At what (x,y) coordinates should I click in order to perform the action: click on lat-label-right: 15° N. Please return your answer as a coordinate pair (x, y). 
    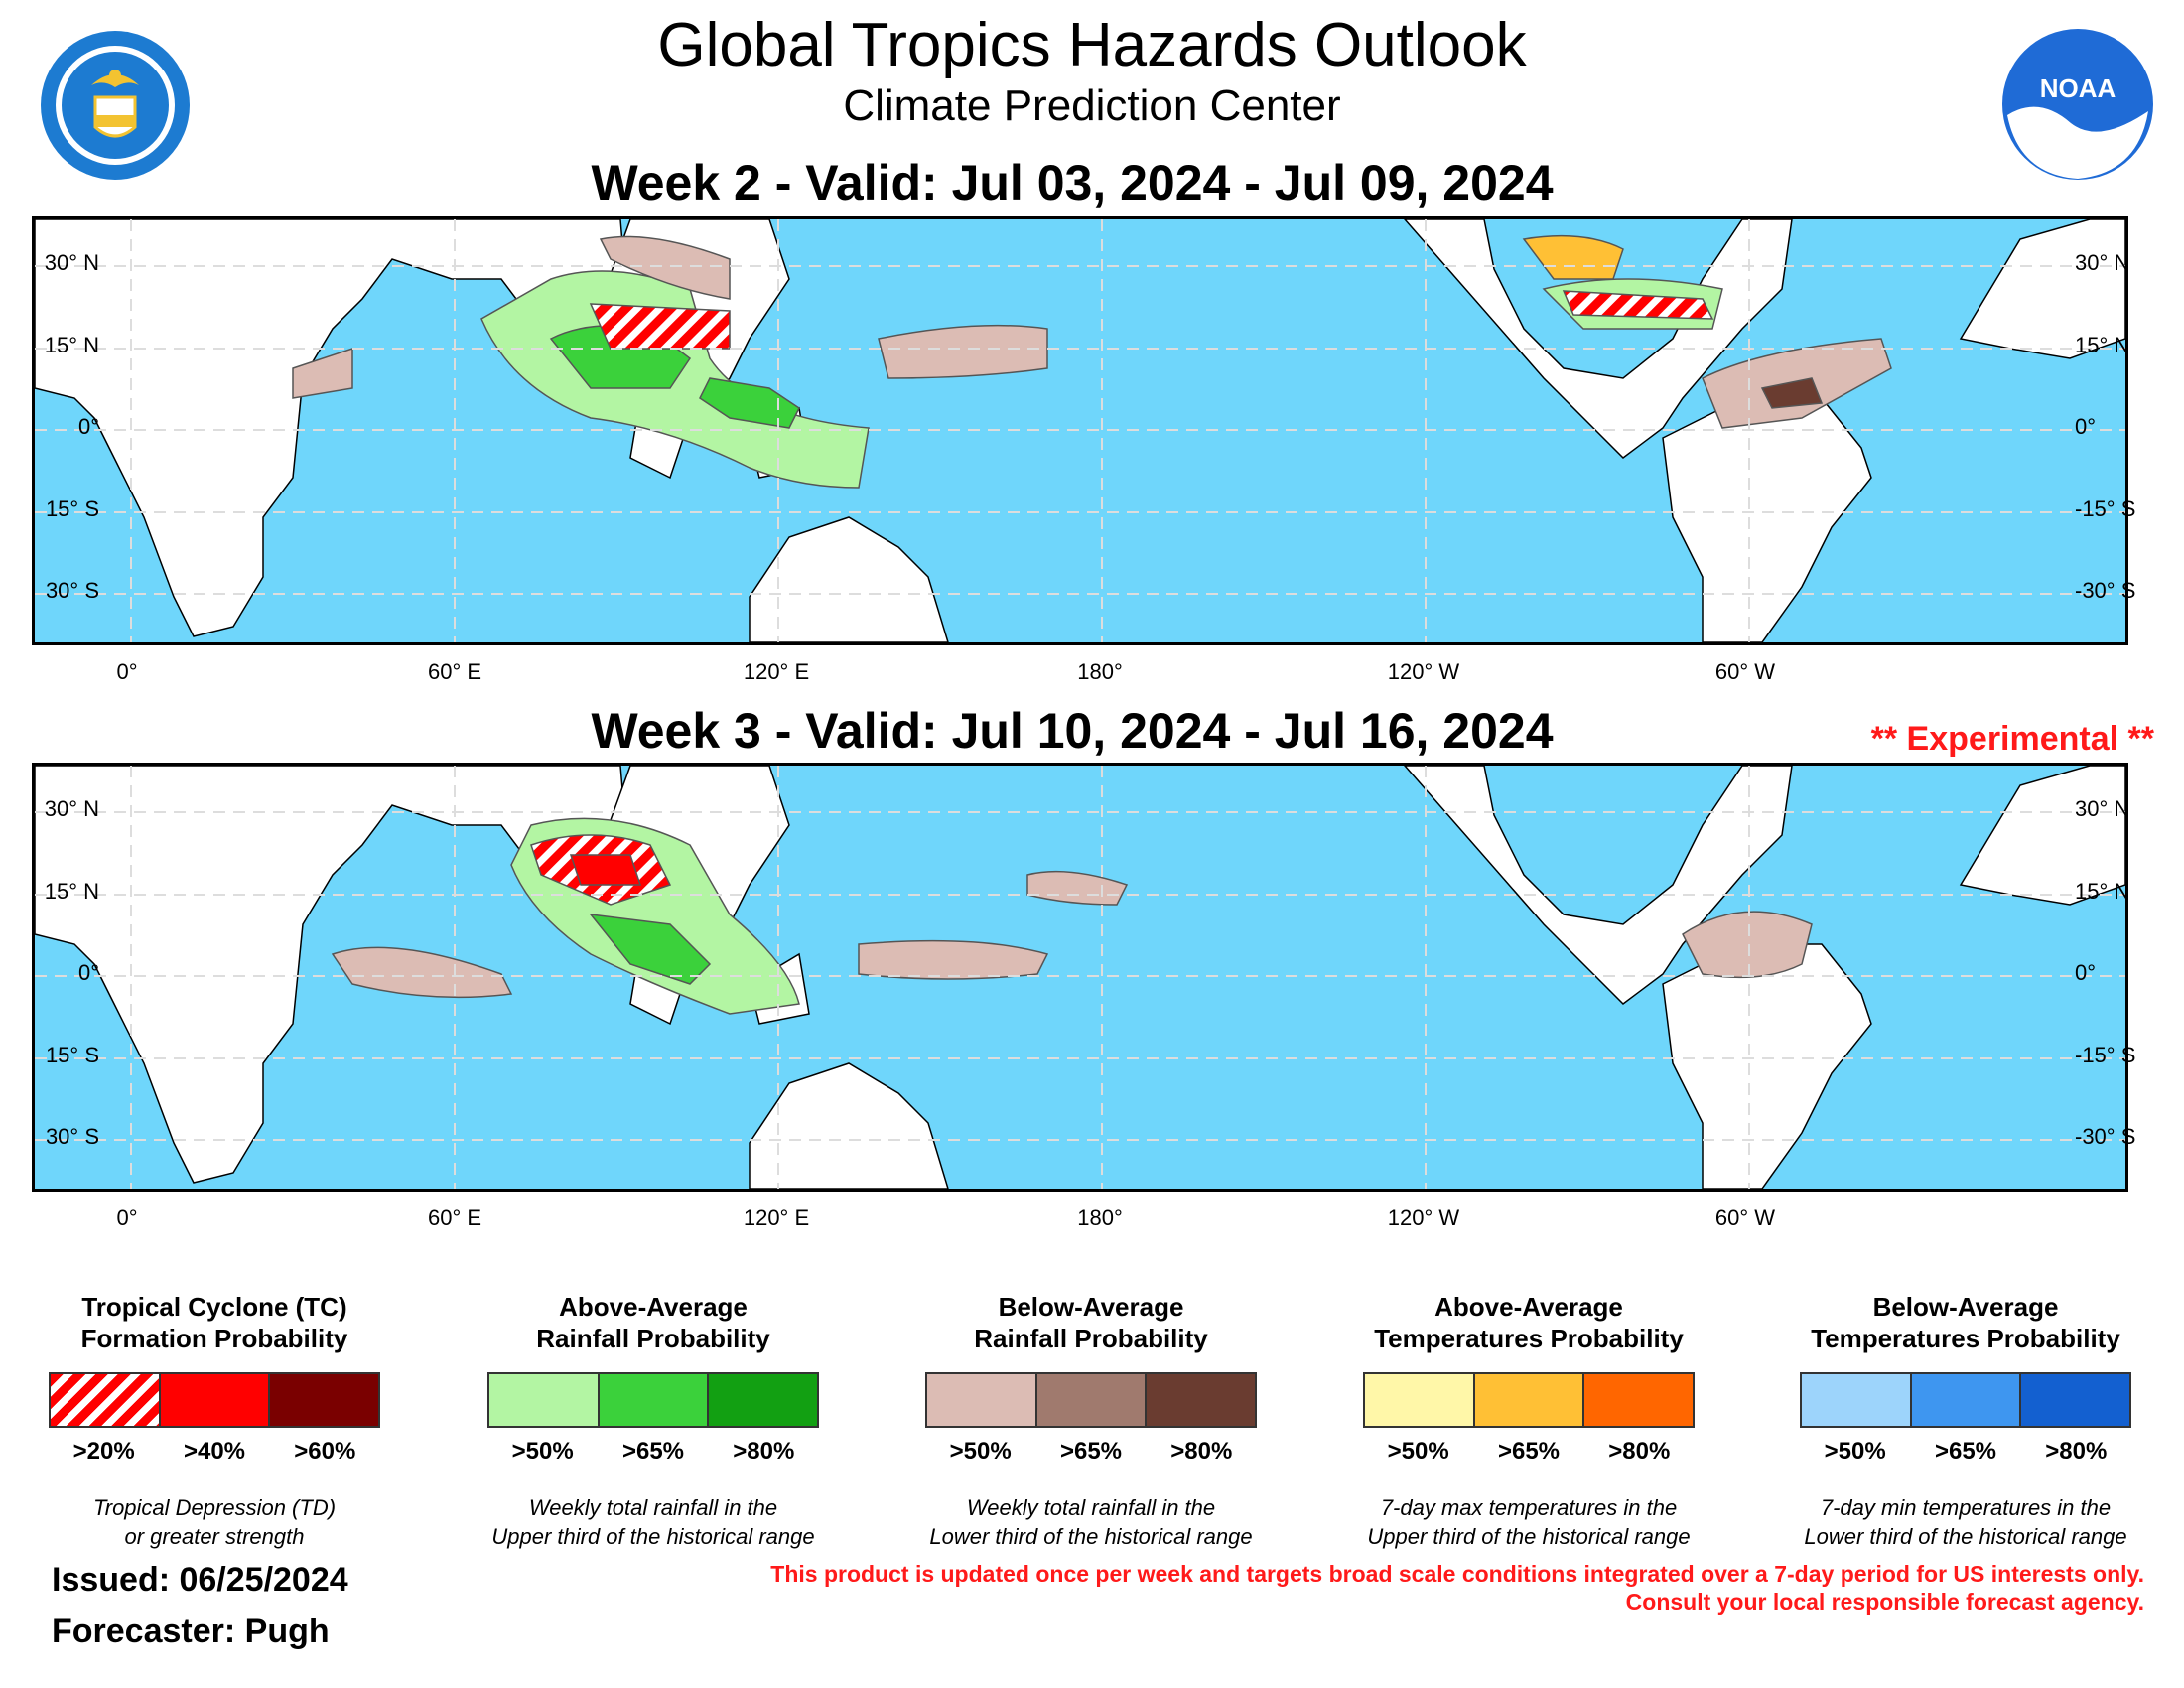
    Looking at the image, I should click on (2102, 345).